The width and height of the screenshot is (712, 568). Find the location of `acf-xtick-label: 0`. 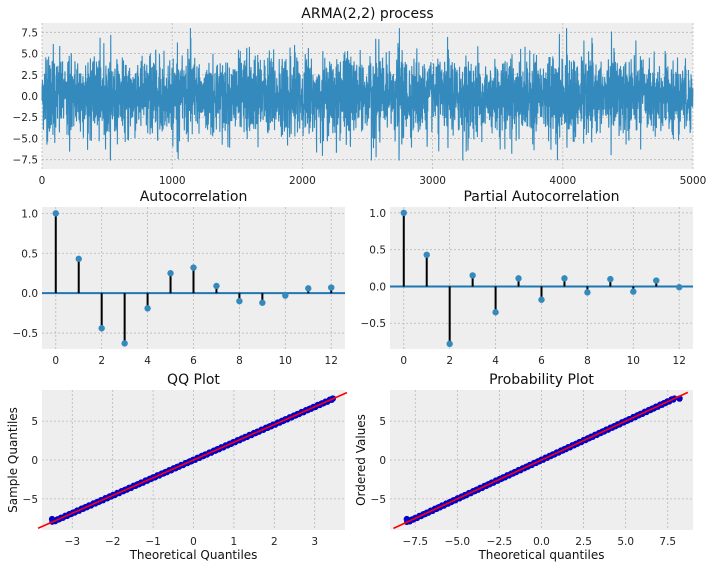

acf-xtick-label: 0 is located at coordinates (55, 361).